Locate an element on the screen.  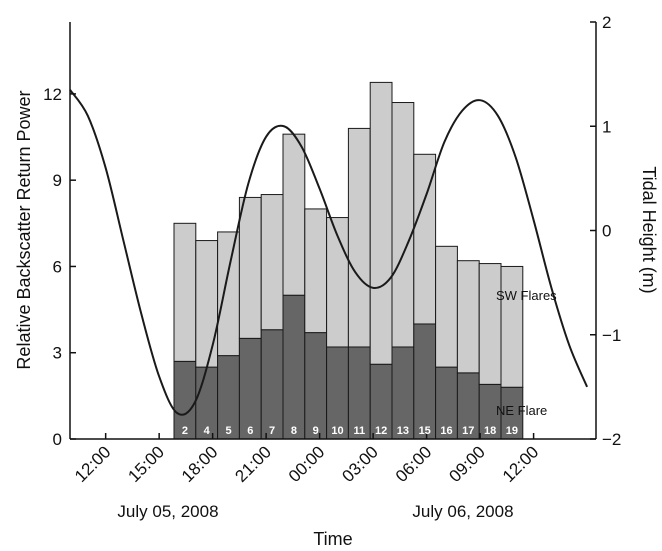
bar-number-18: 18 is located at coordinates (490, 431).